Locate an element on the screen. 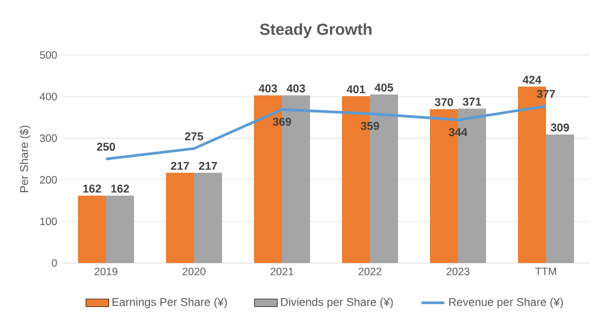  x-tick-label: TTM is located at coordinates (545, 272).